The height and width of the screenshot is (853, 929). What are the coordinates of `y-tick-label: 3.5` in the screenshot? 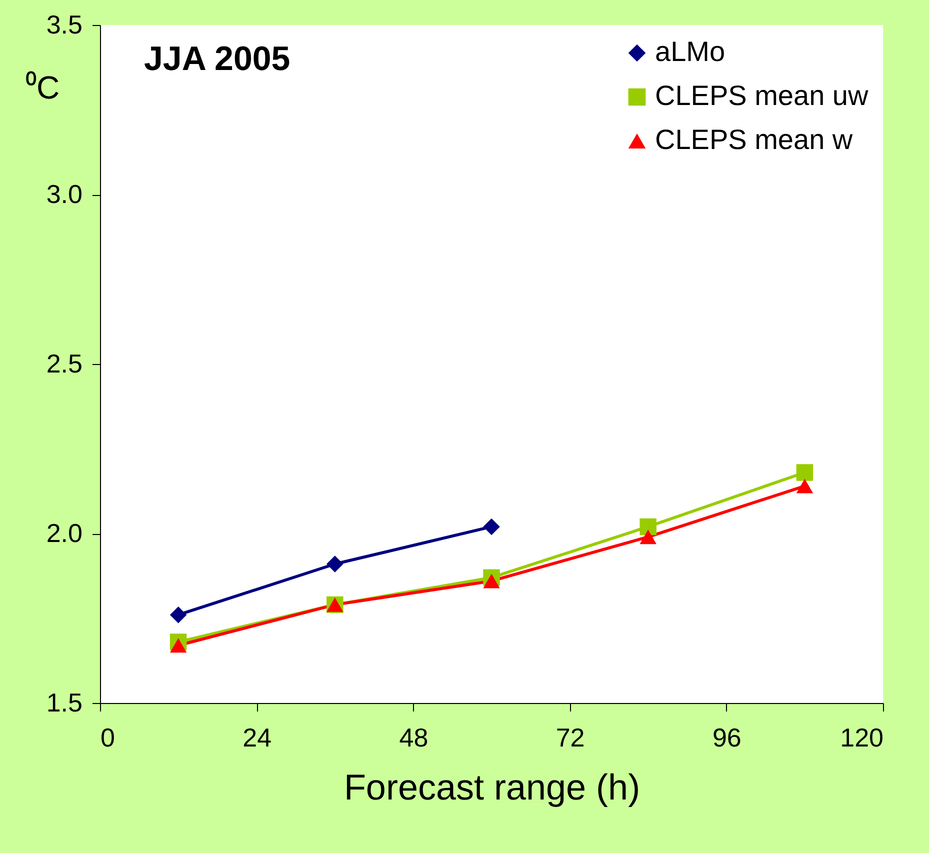 It's located at (64, 25).